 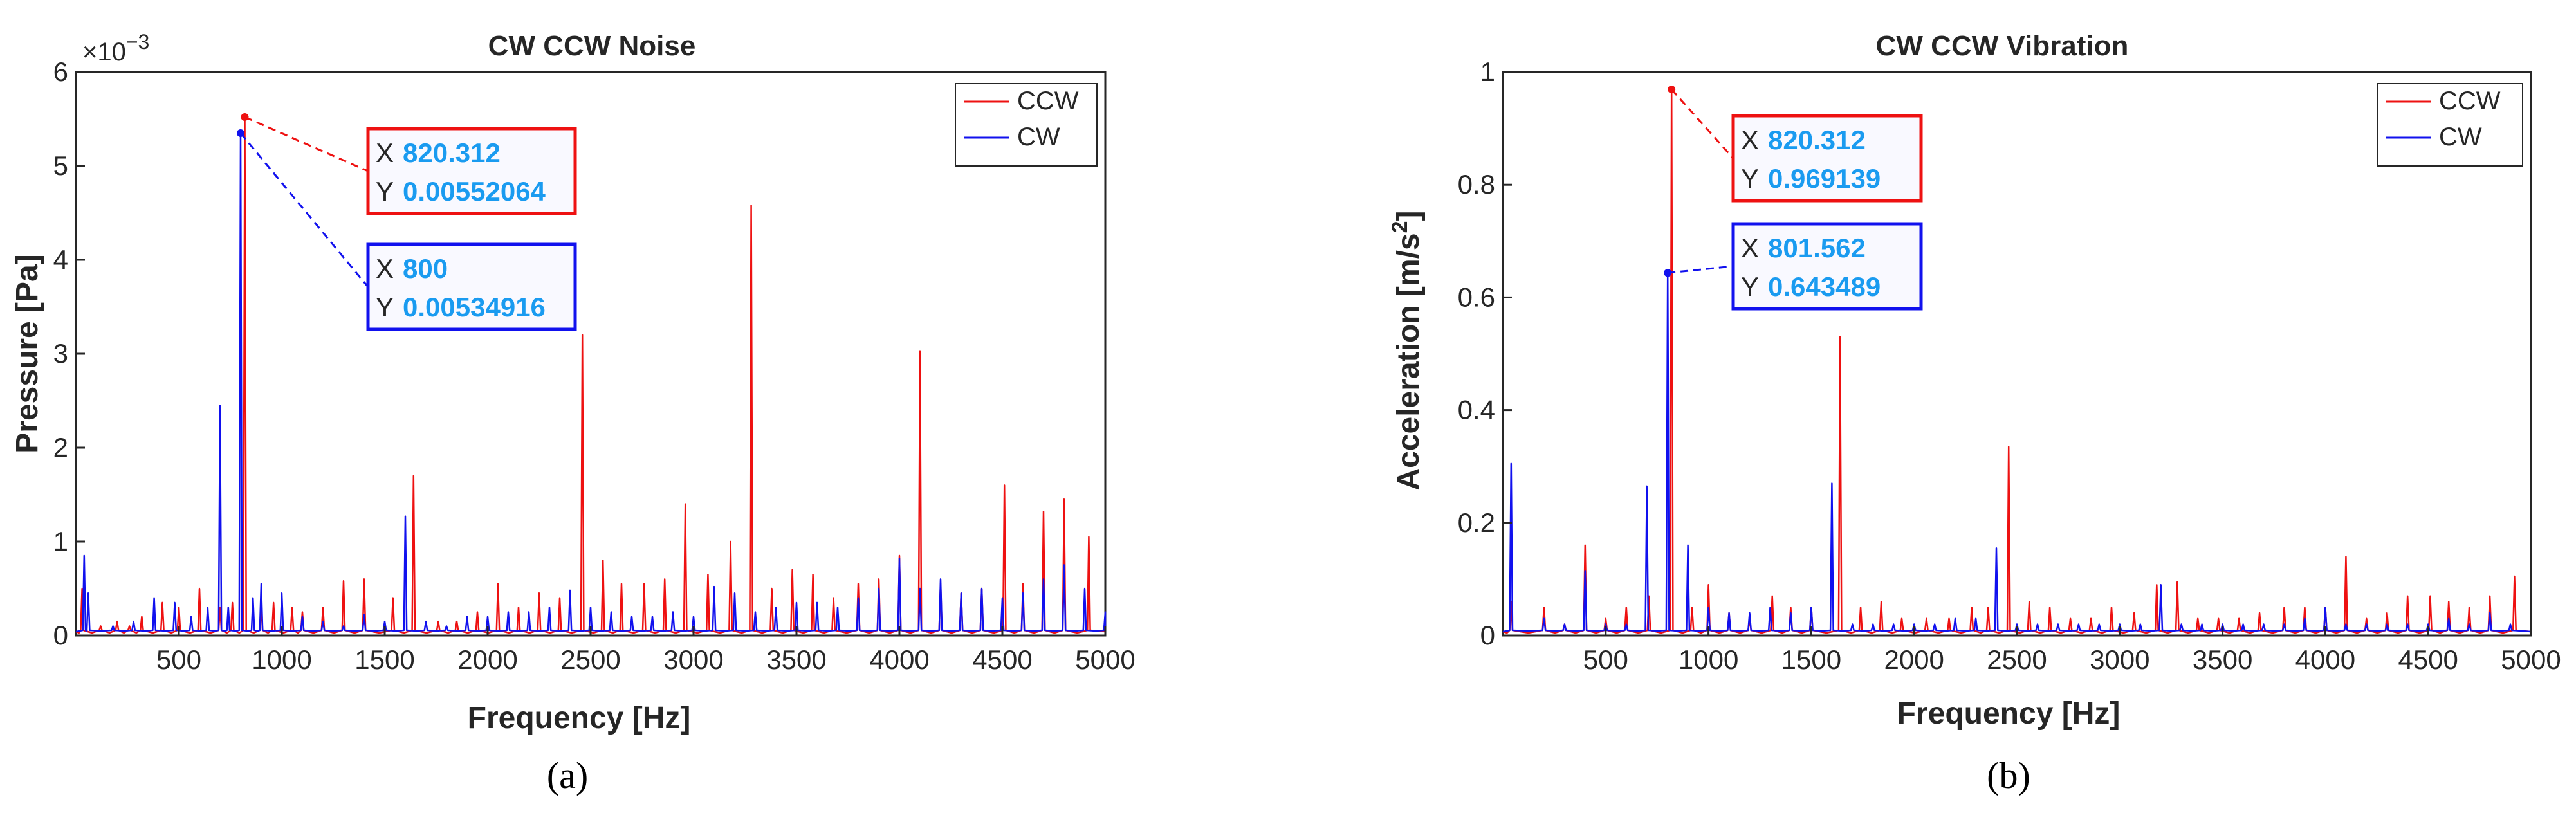 I want to click on datatips: X 820.312 Y 0.969139 X 801.562 Y 0.643489, so click(x=1793, y=198).